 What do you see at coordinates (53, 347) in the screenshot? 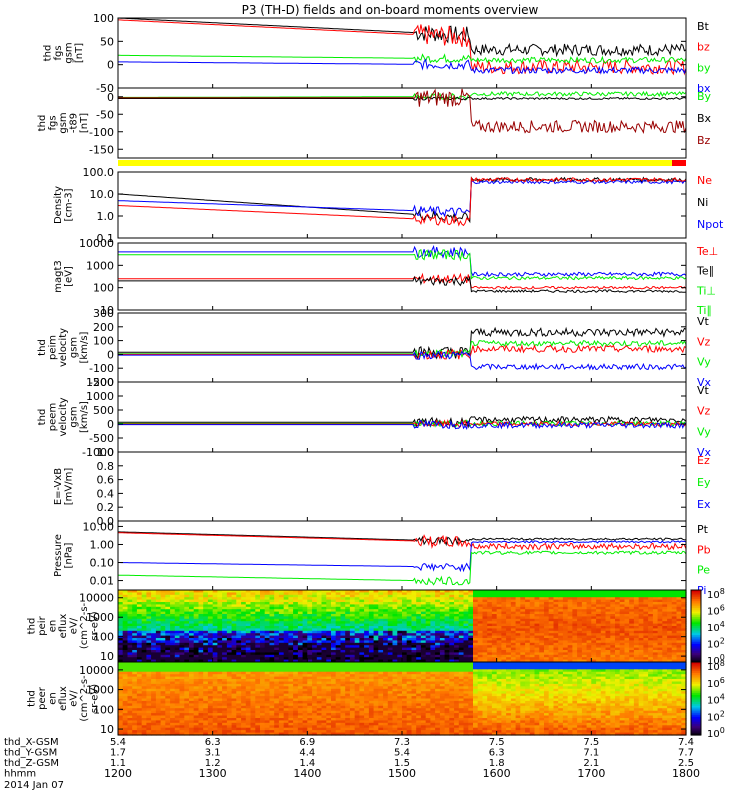
I see `y-axis-label: peim` at bounding box center [53, 347].